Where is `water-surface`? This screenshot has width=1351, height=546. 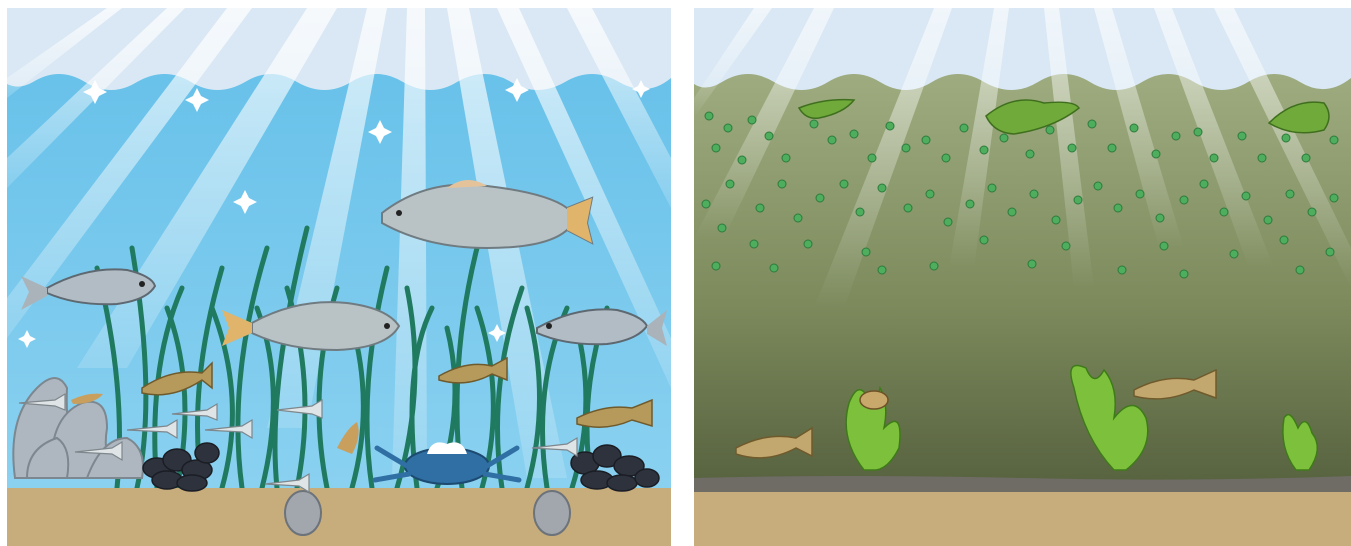
water-surface is located at coordinates (339, 49).